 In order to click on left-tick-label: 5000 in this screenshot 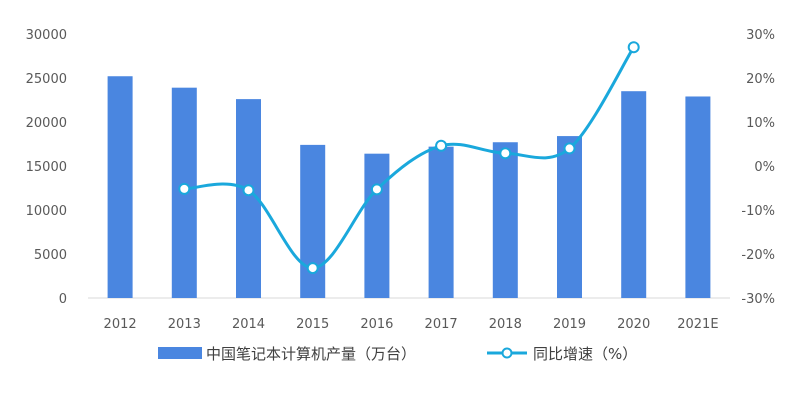, I will do `click(50, 255)`.